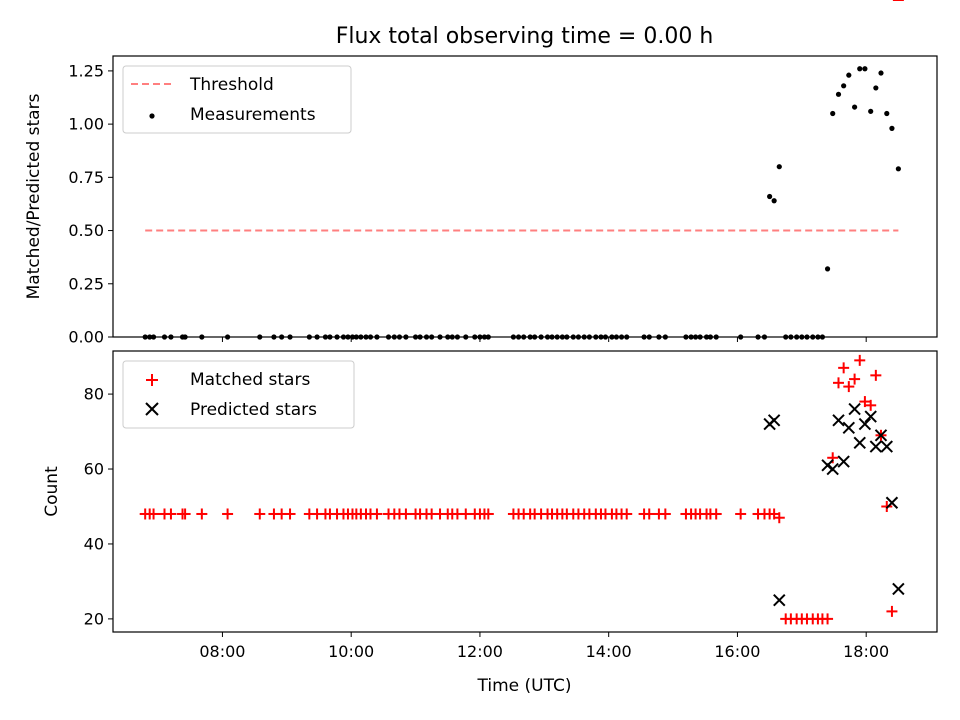 The image size is (960, 720). Describe the element at coordinates (152, 380) in the screenshot. I see `legend-matched-swatch` at that location.